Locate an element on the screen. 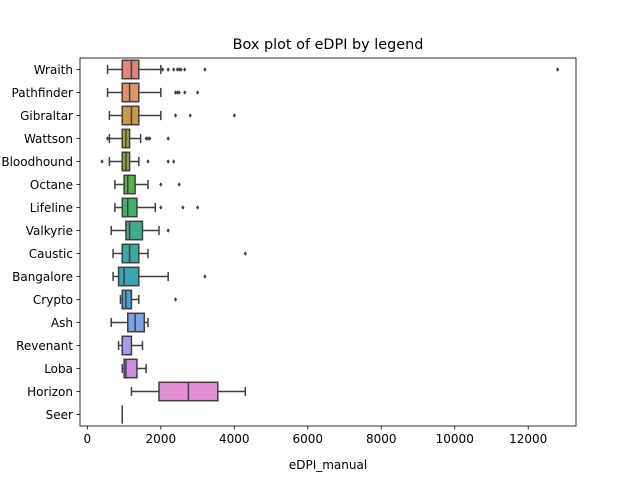  box-octane is located at coordinates (129, 184).